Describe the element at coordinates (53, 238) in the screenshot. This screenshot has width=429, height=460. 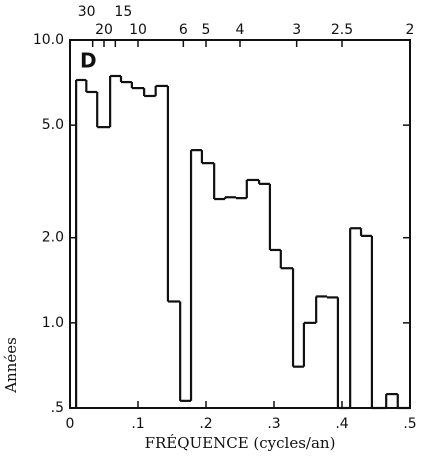
I see `y-tick-label: 2.0` at that location.